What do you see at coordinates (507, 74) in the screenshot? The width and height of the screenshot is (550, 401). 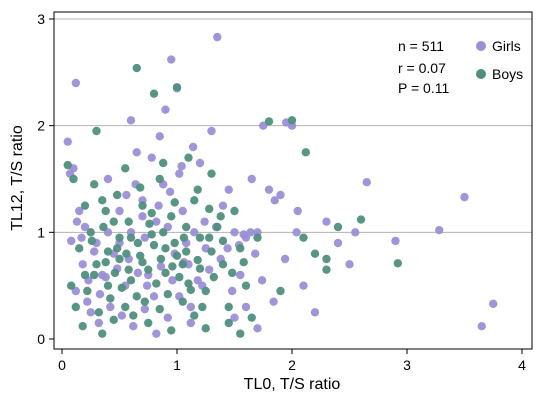 I see `legend-label-boys: Boys` at bounding box center [507, 74].